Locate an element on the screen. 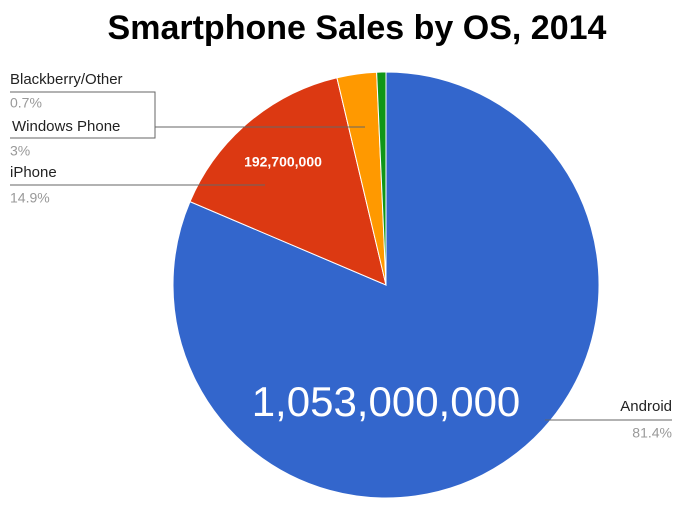  legend-label: Windows Phone is located at coordinates (66, 126).